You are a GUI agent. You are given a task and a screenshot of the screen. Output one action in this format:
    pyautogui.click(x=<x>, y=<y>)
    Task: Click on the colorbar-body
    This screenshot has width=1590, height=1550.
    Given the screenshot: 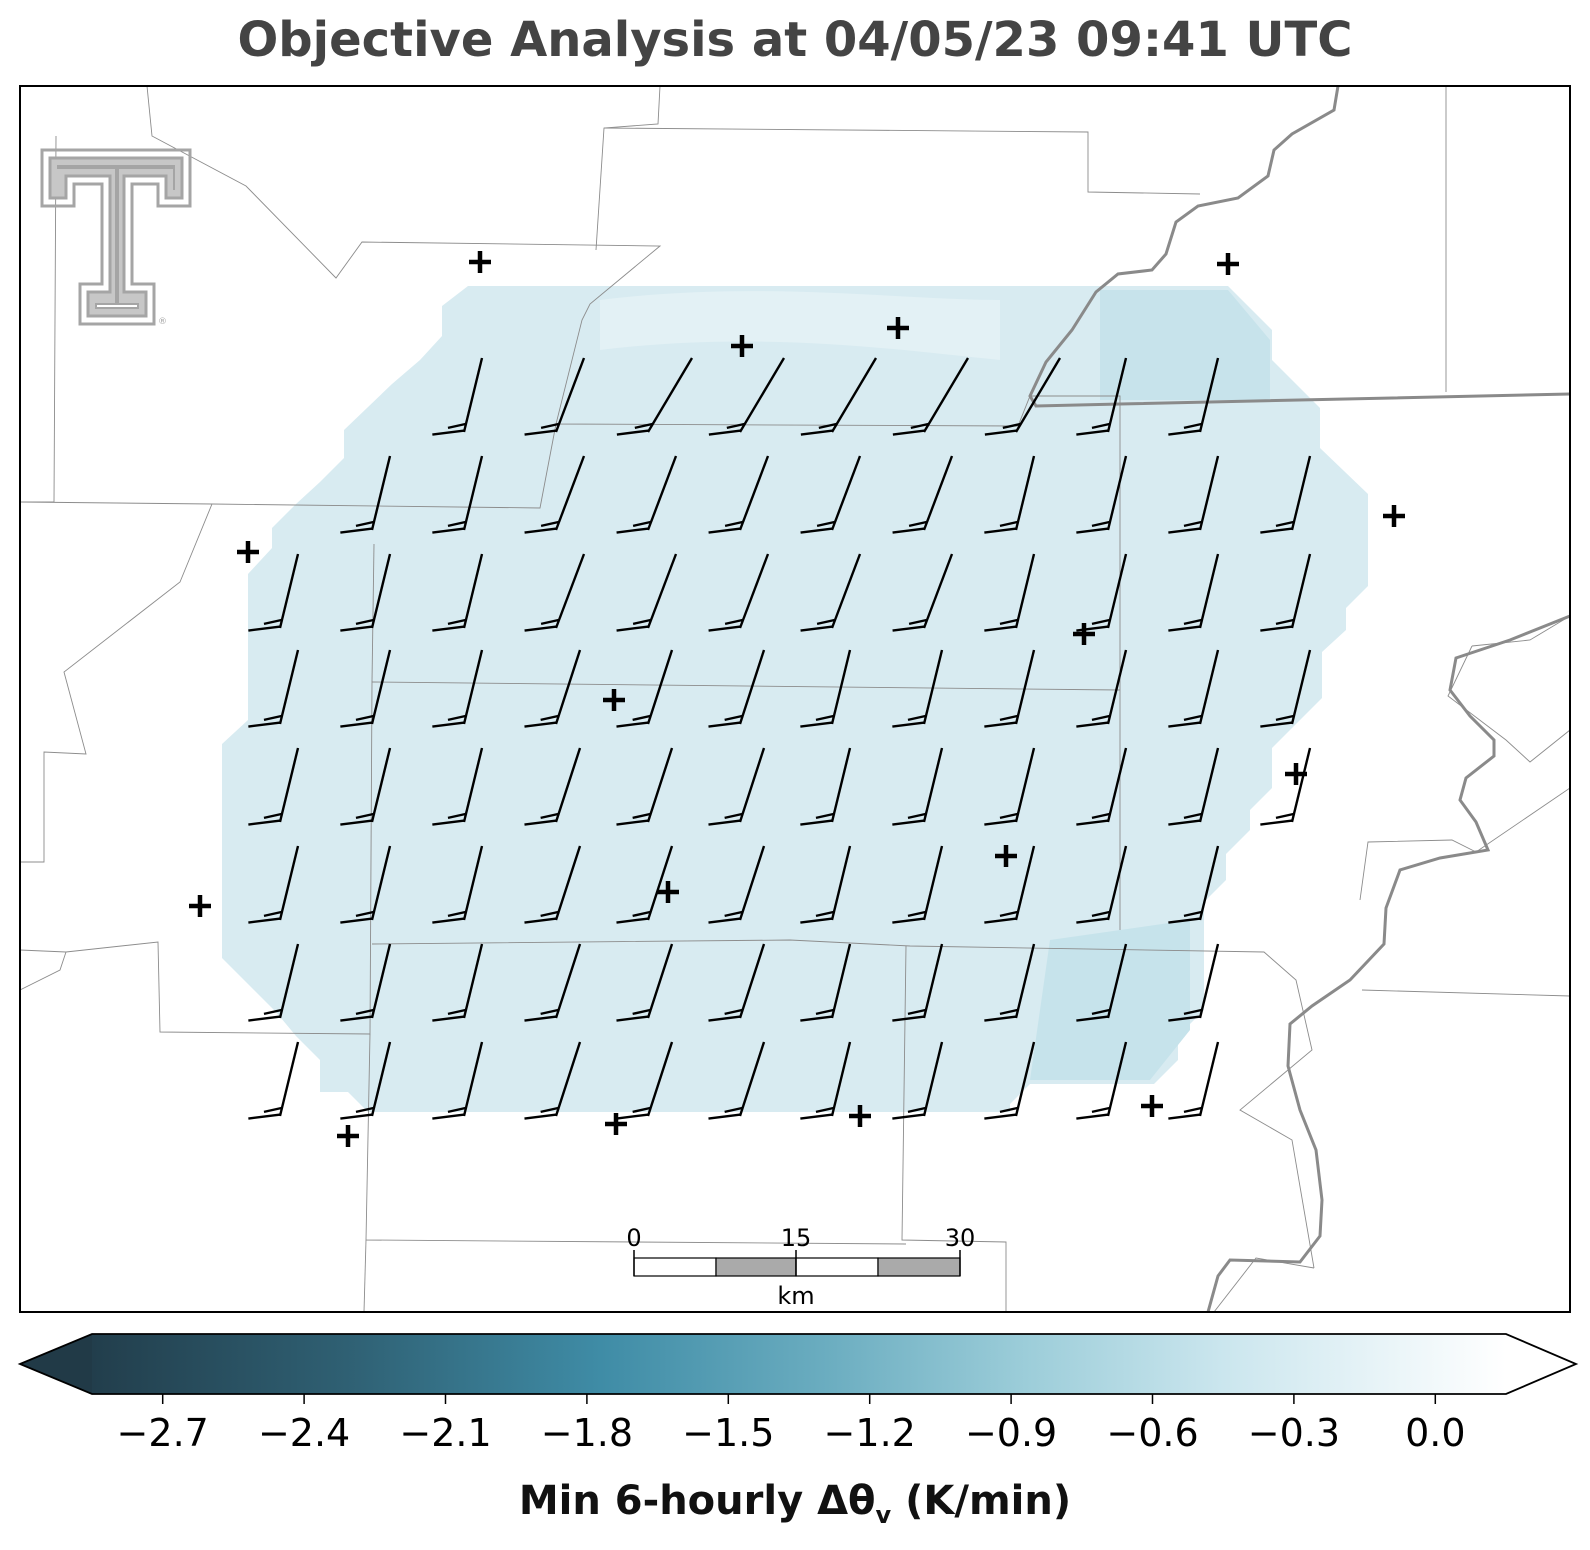 What is the action you would take?
    pyautogui.click(x=799, y=1364)
    